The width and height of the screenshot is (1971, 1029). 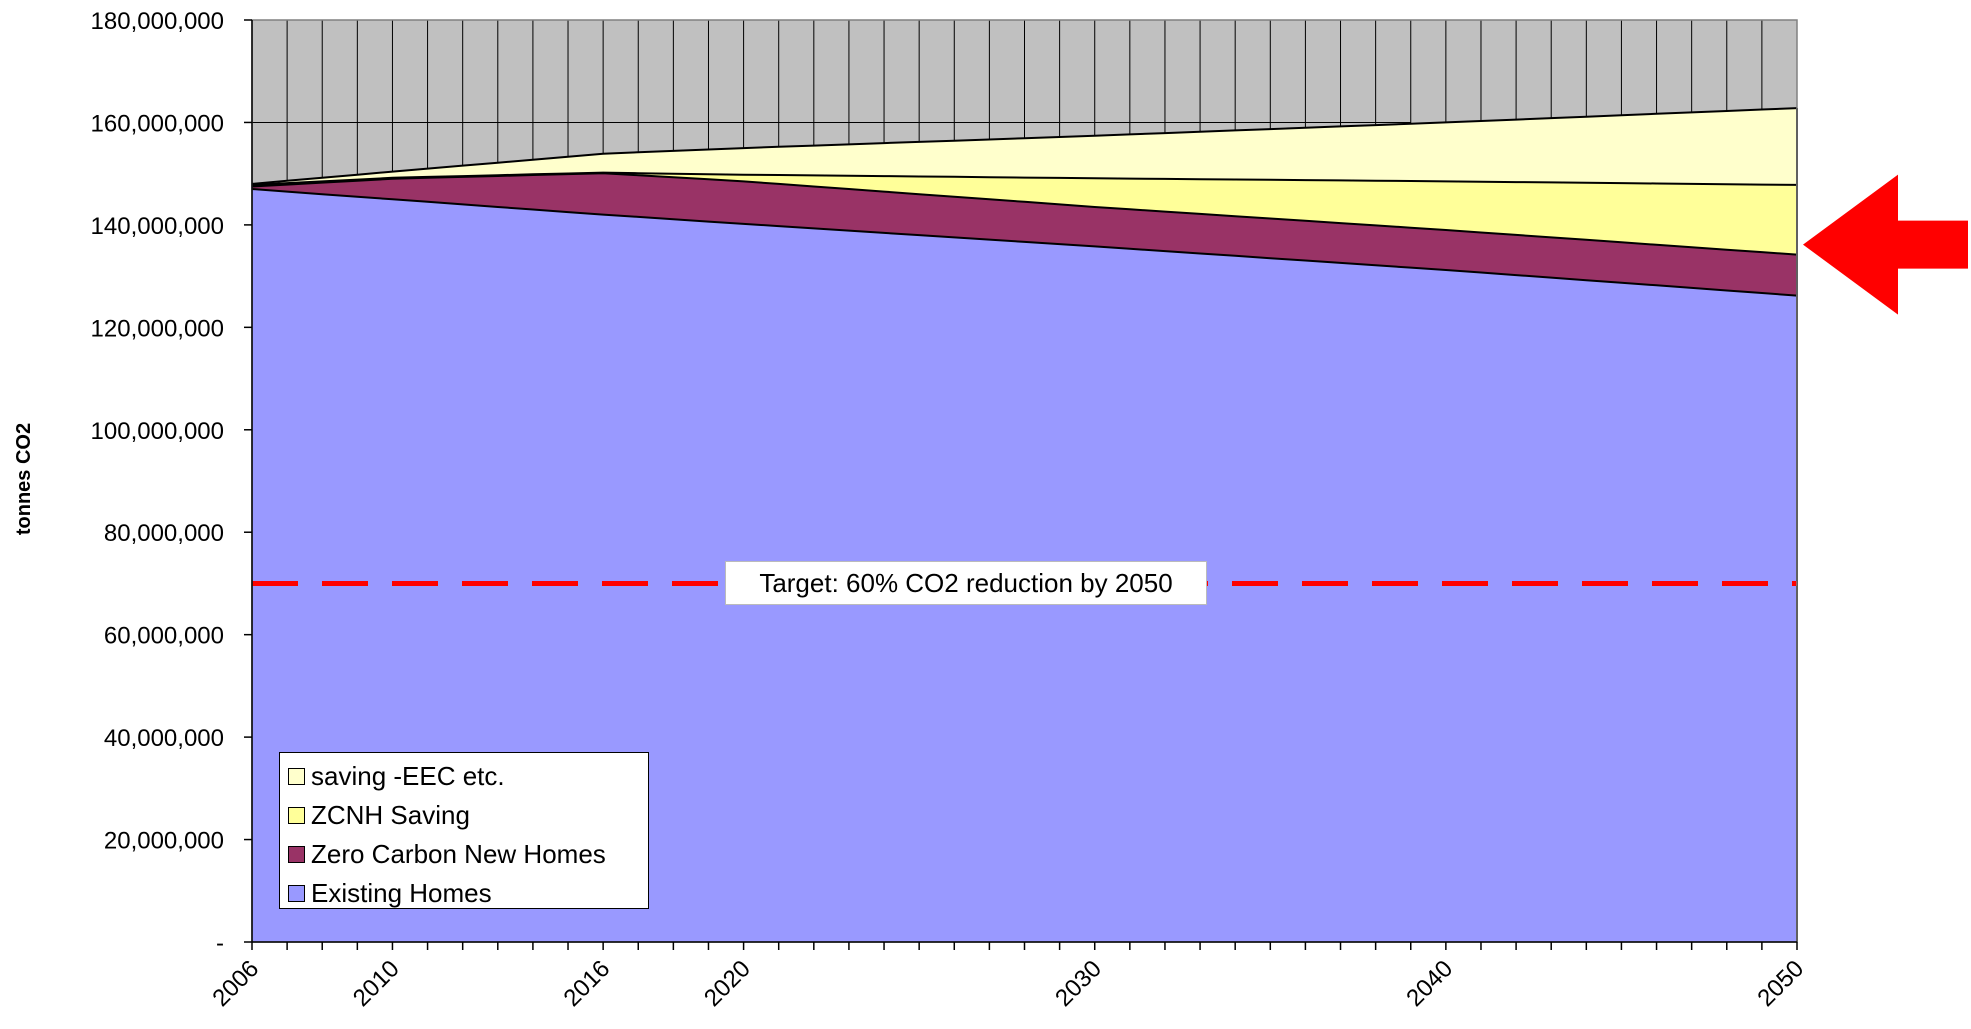 What do you see at coordinates (458, 854) in the screenshot?
I see `legend-label-zero-carbon-new-homes: Zero Carbon New Homes` at bounding box center [458, 854].